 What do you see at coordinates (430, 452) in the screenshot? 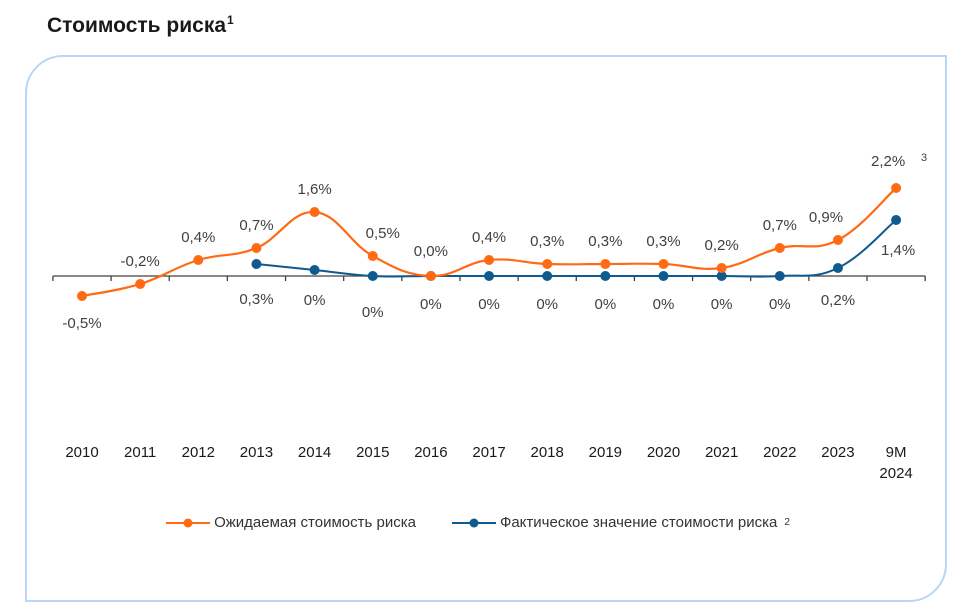
I see `x-tick-label: 2016` at bounding box center [430, 452].